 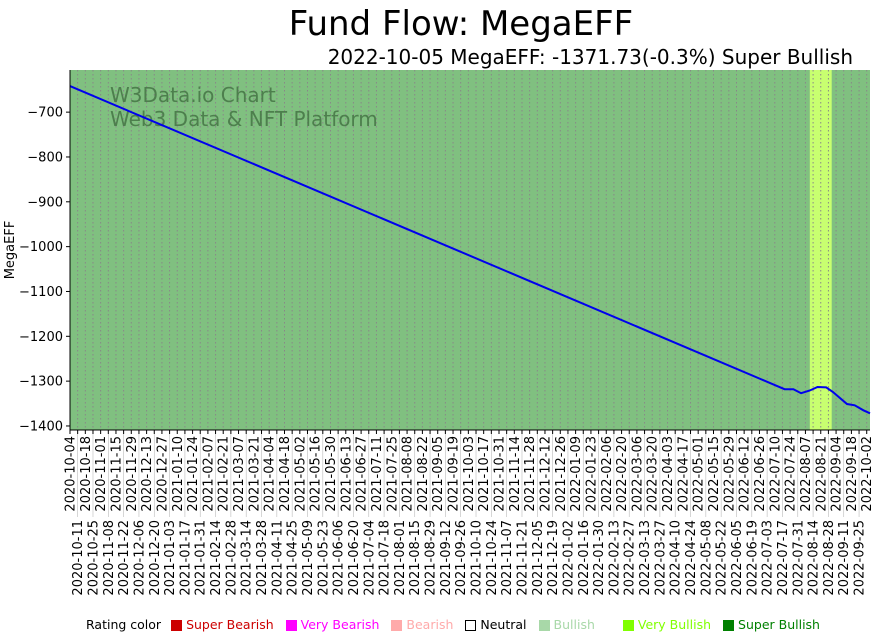 I want to click on x-tick-label: 2020-12-13, so click(x=147, y=474).